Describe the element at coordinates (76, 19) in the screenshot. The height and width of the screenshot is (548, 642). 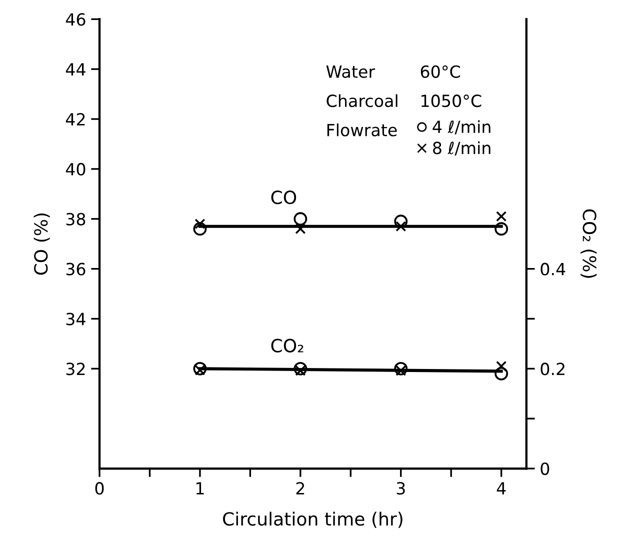
I see `y-tick-label: 46` at that location.